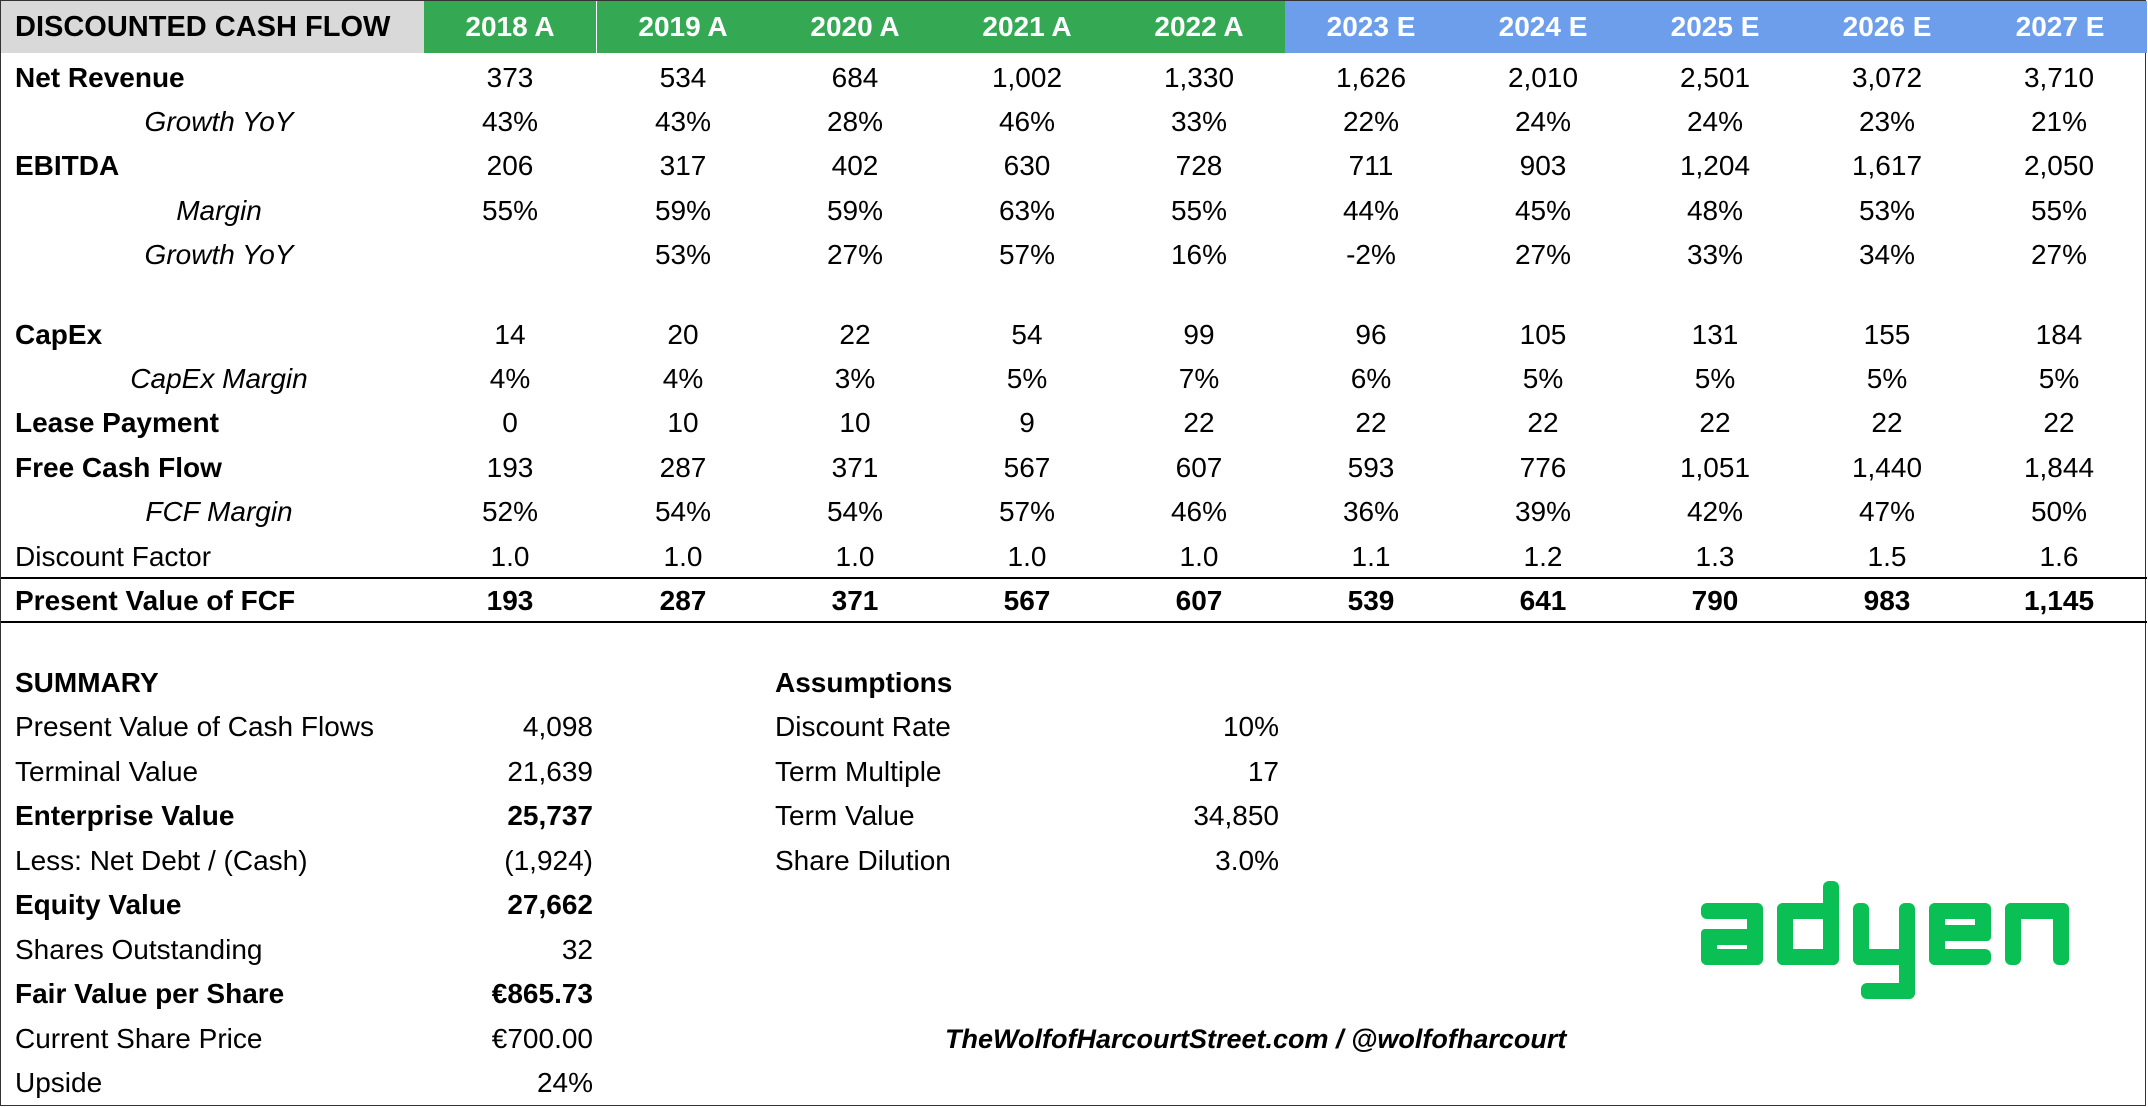 This screenshot has width=2148, height=1108. What do you see at coordinates (1247, 860) in the screenshot?
I see `assumption-value: 3.0%` at bounding box center [1247, 860].